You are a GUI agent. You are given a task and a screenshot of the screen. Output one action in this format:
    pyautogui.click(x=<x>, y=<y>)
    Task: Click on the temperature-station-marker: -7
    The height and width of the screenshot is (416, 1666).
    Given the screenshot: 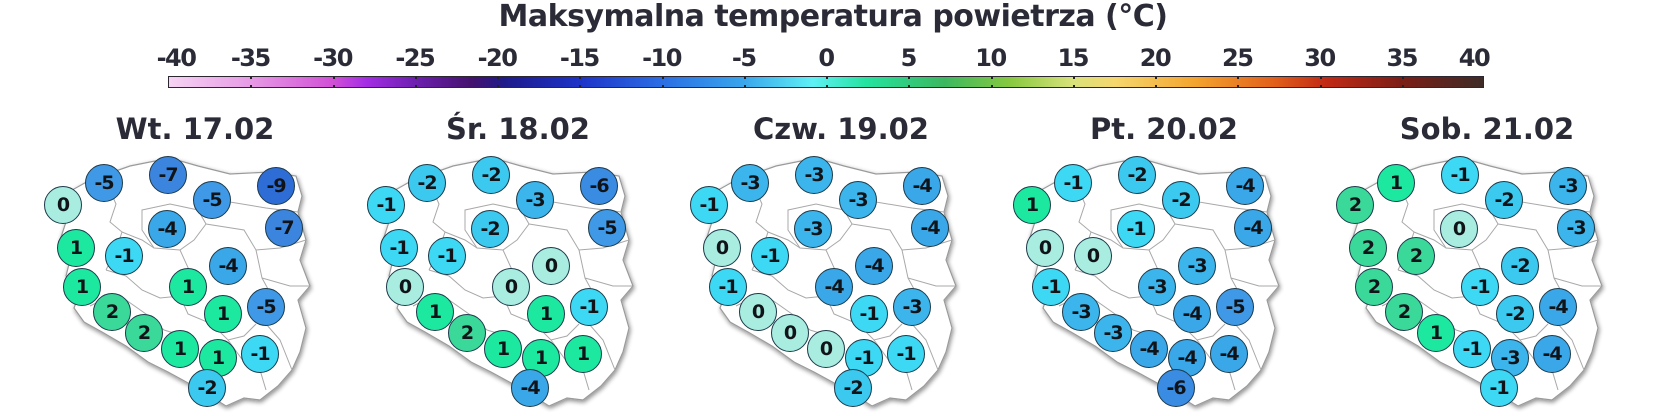 What is the action you would take?
    pyautogui.click(x=284, y=228)
    